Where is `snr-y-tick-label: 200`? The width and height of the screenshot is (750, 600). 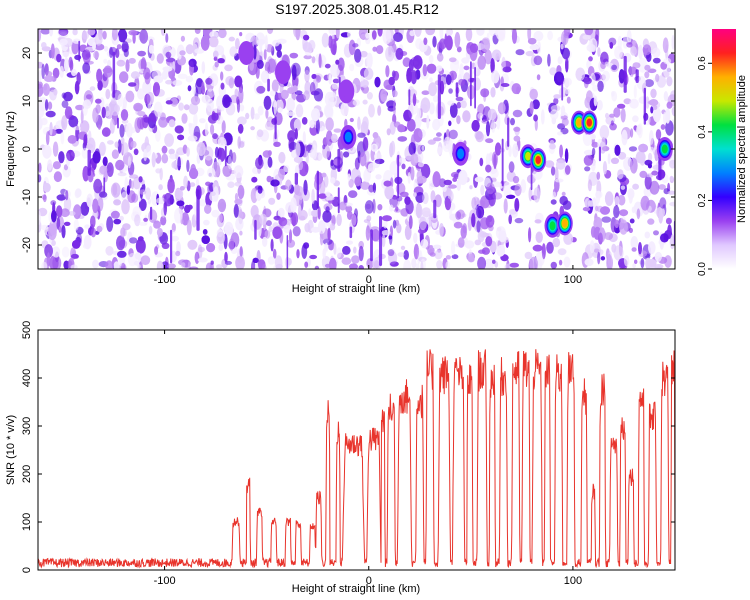 snr-y-tick-label: 200 is located at coordinates (27, 474).